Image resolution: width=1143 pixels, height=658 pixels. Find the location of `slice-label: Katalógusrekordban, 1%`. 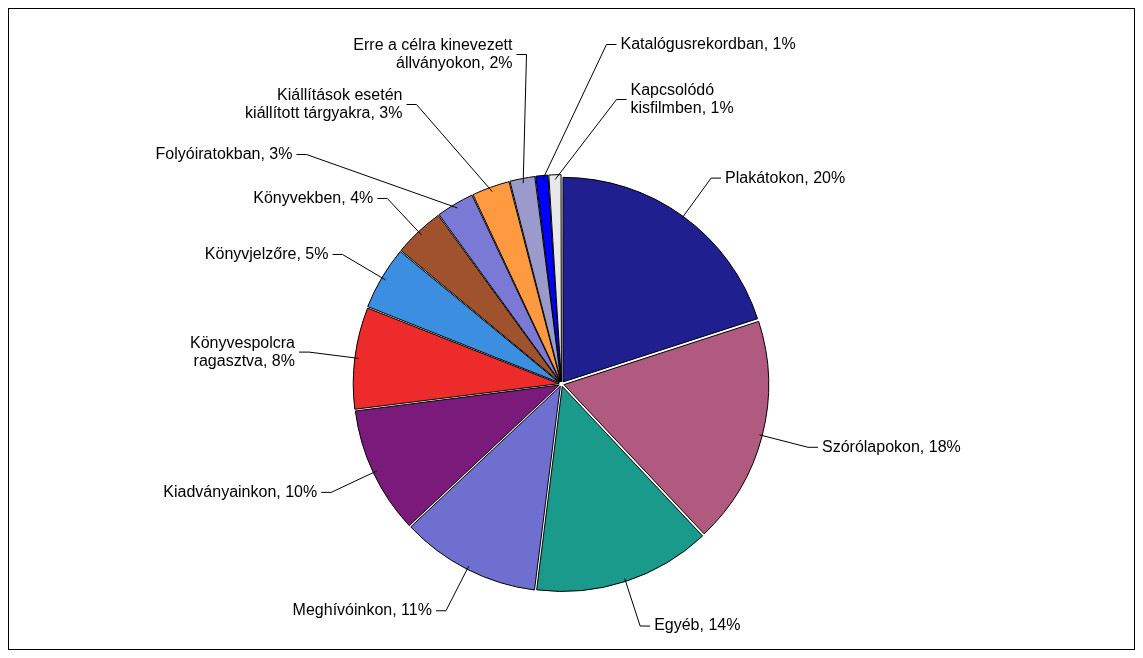

slice-label: Katalógusrekordban, 1% is located at coordinates (708, 43).